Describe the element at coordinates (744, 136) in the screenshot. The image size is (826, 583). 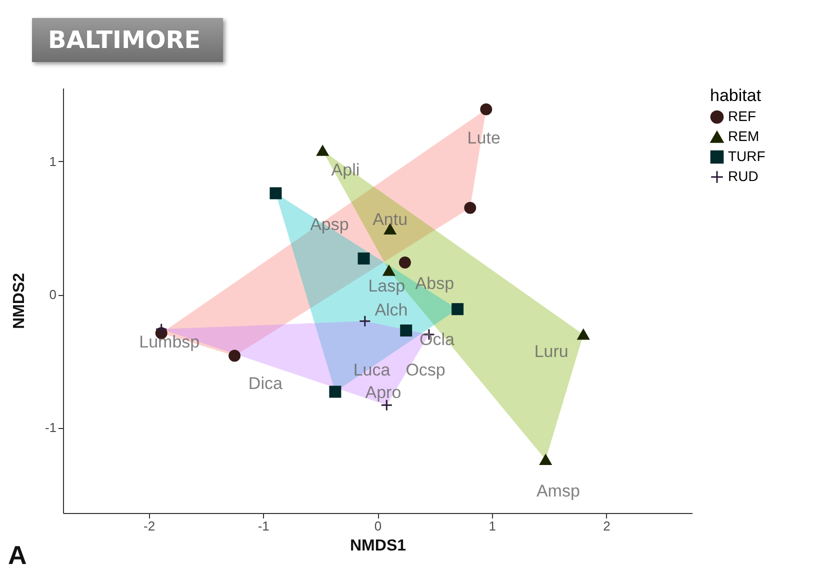
I see `legend-label: REM` at that location.